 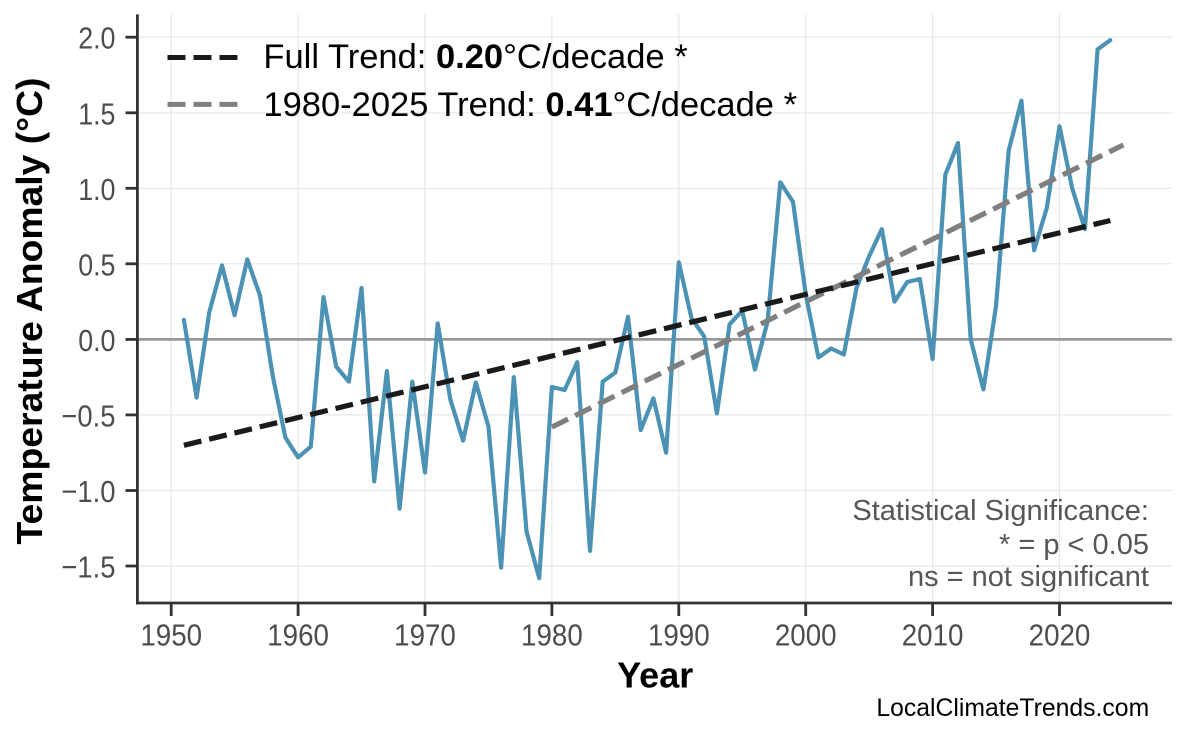 I want to click on svg-text: Temperature Anomaly (°C), so click(x=29, y=310).